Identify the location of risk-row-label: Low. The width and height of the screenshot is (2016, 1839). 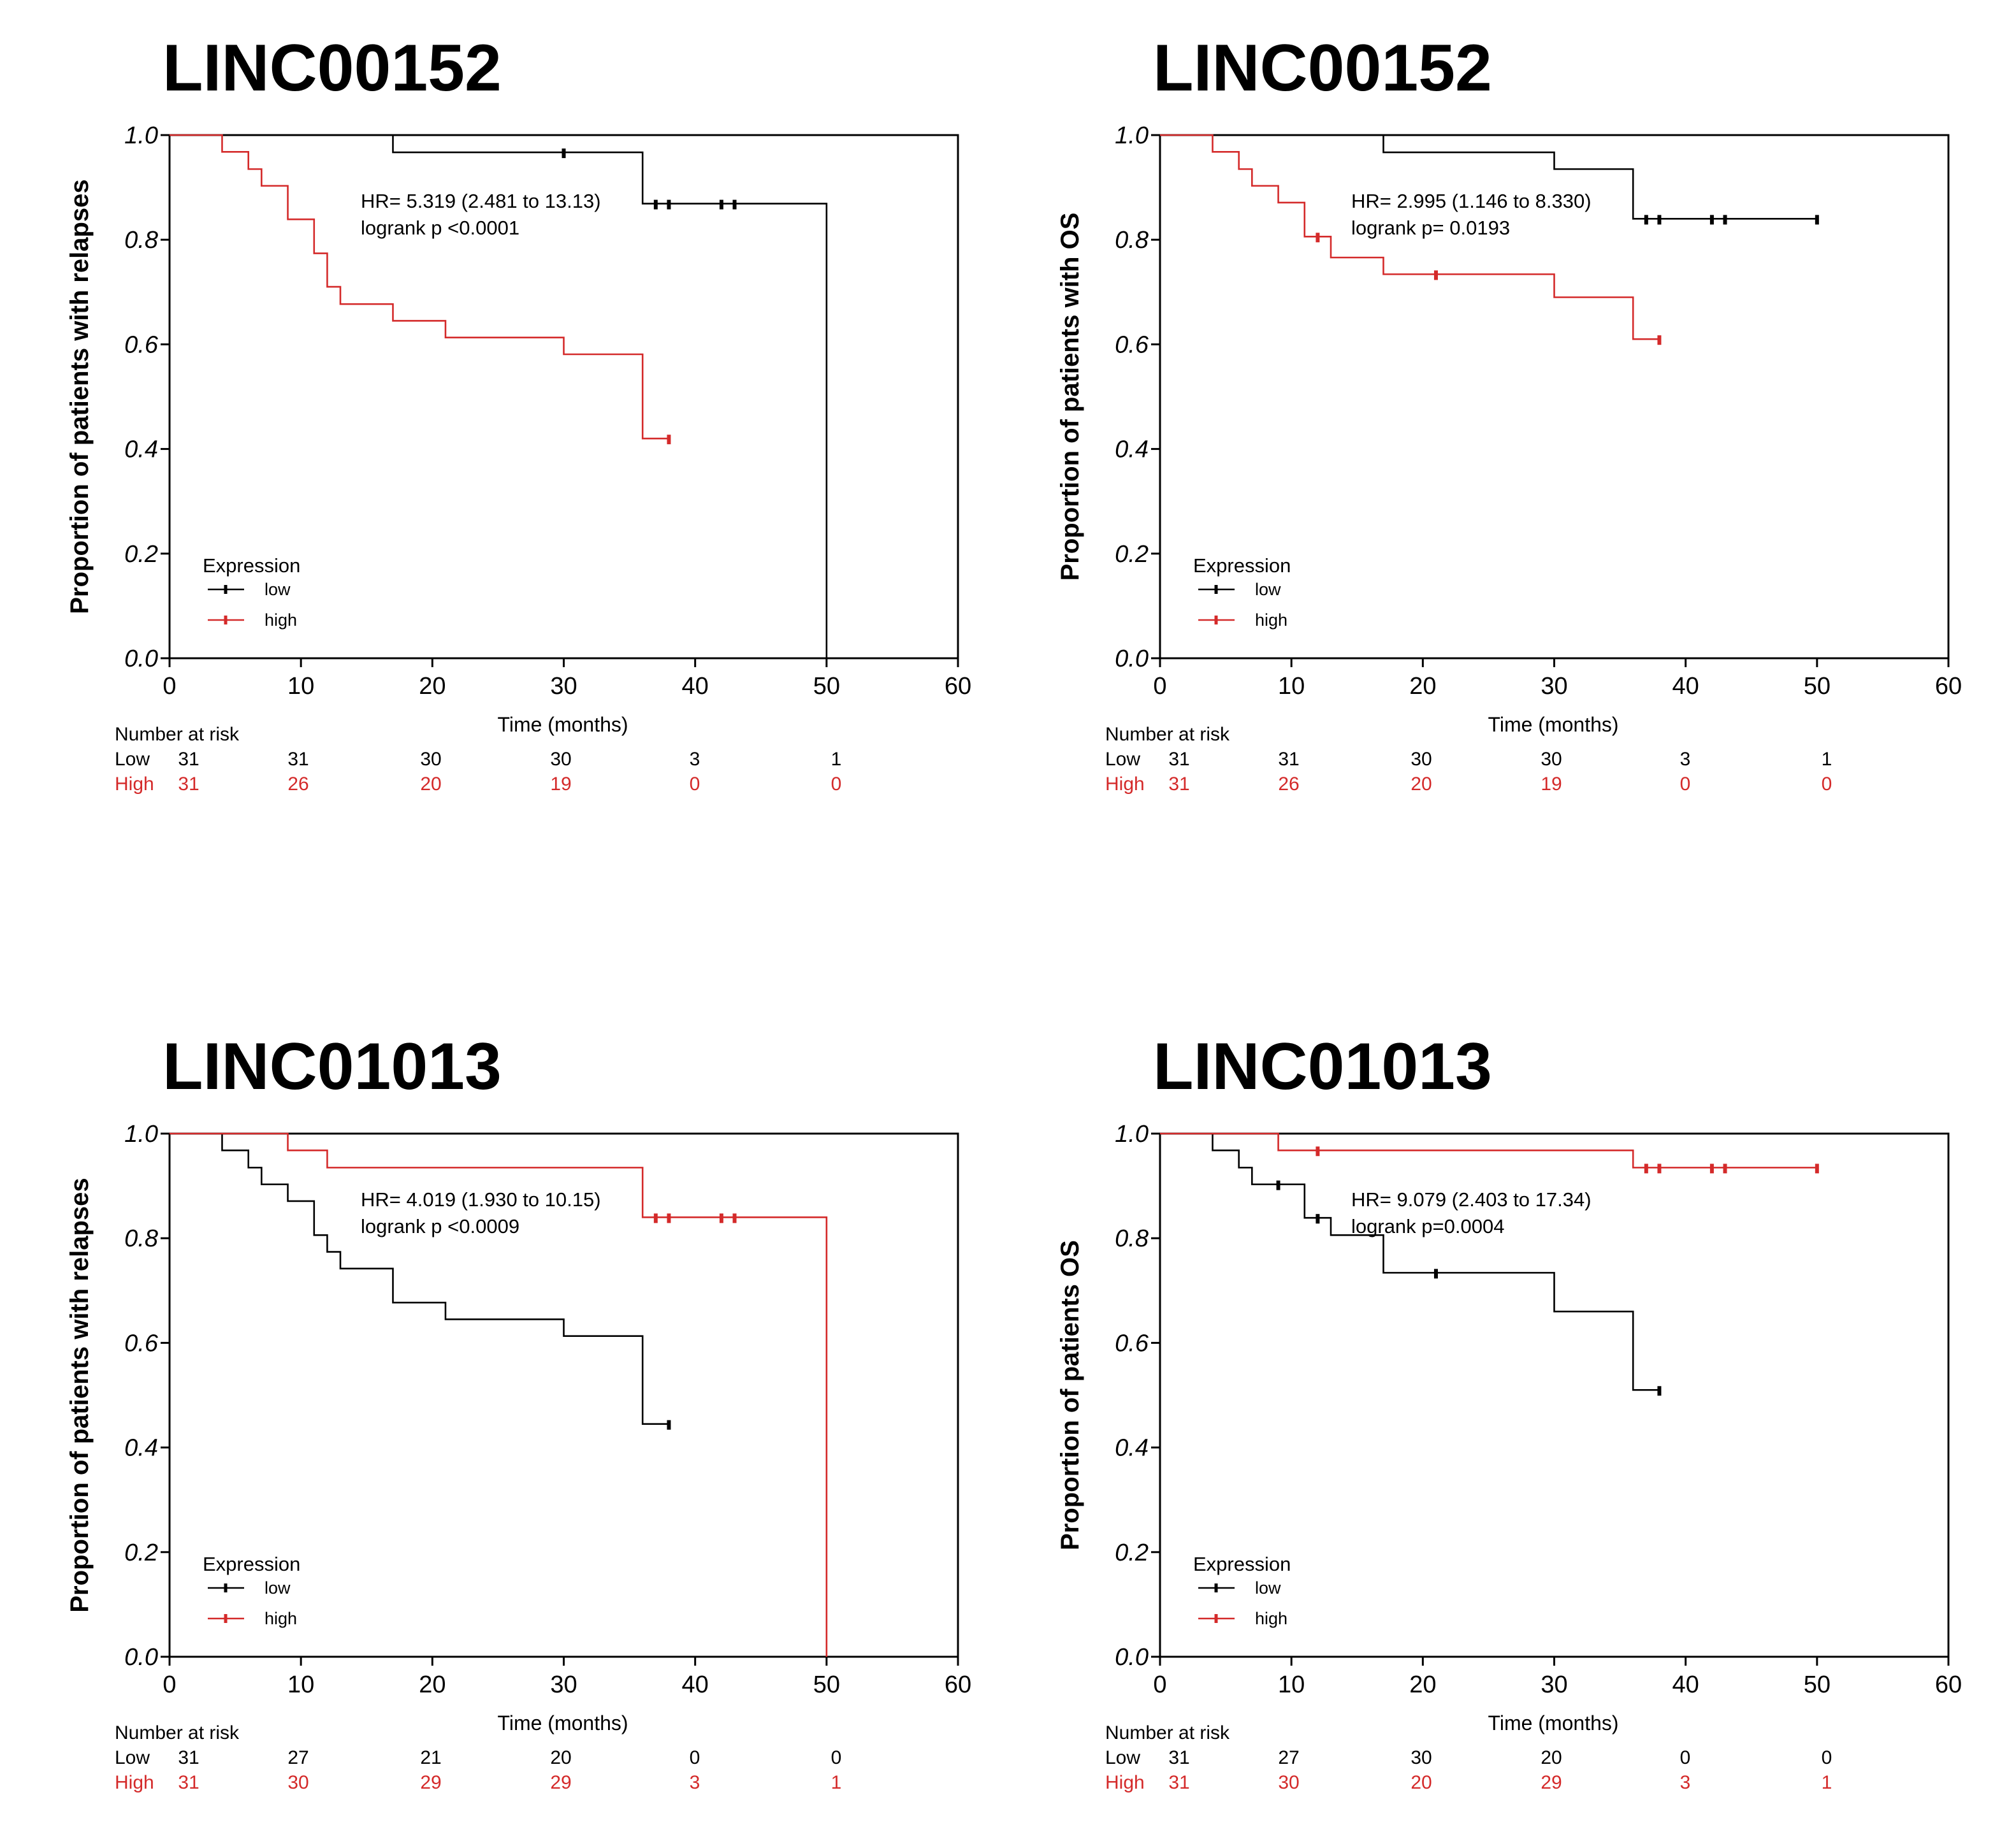
(1122, 1757).